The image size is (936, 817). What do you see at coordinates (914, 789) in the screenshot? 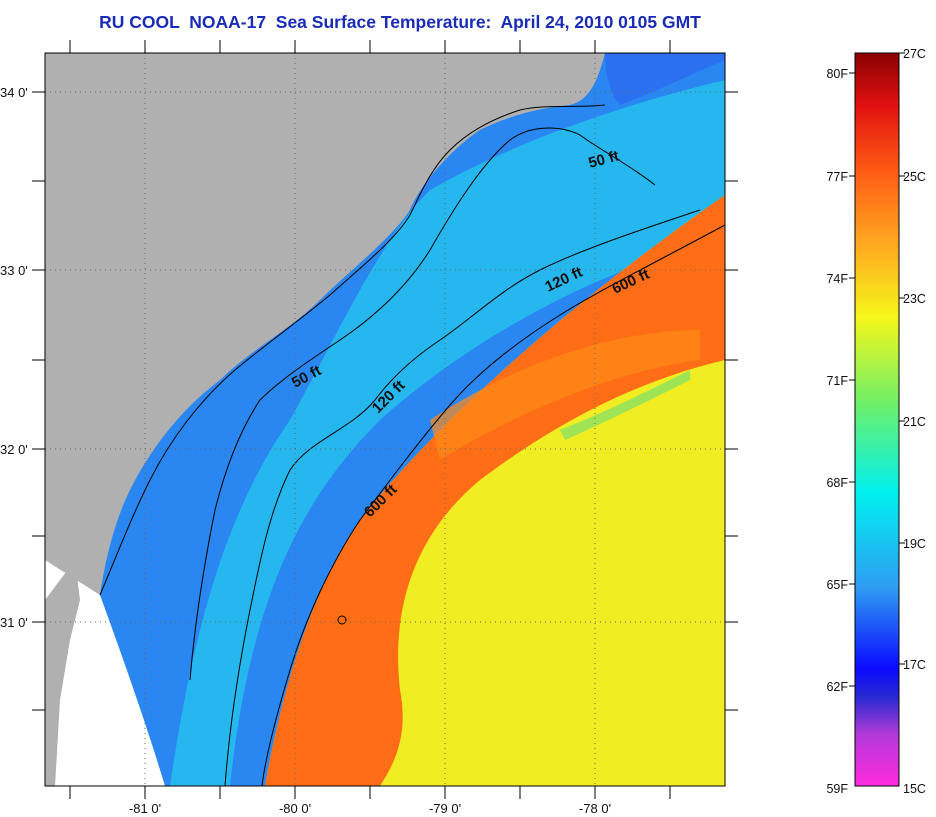
I see `cb-c-15: 15C` at bounding box center [914, 789].